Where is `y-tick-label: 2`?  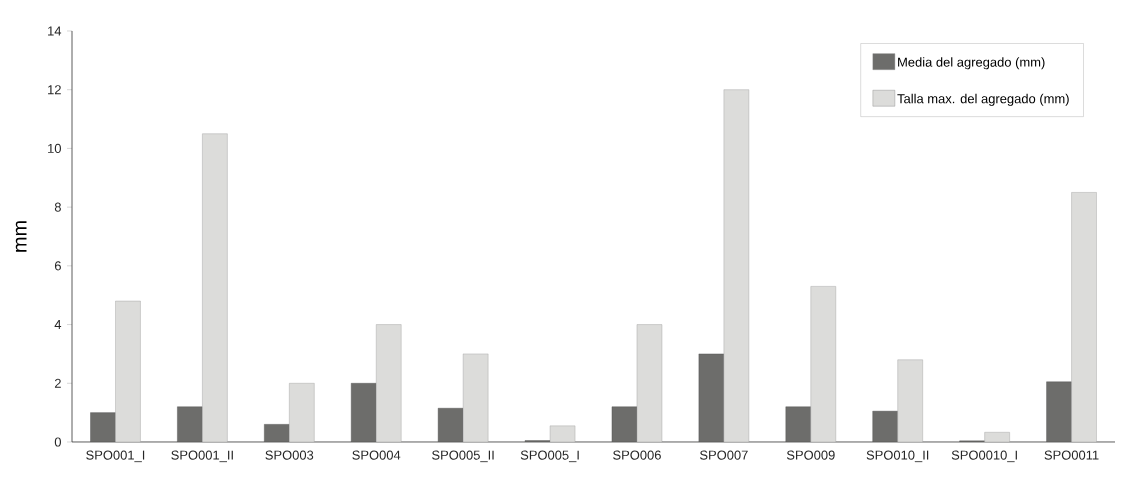
y-tick-label: 2 is located at coordinates (57, 383).